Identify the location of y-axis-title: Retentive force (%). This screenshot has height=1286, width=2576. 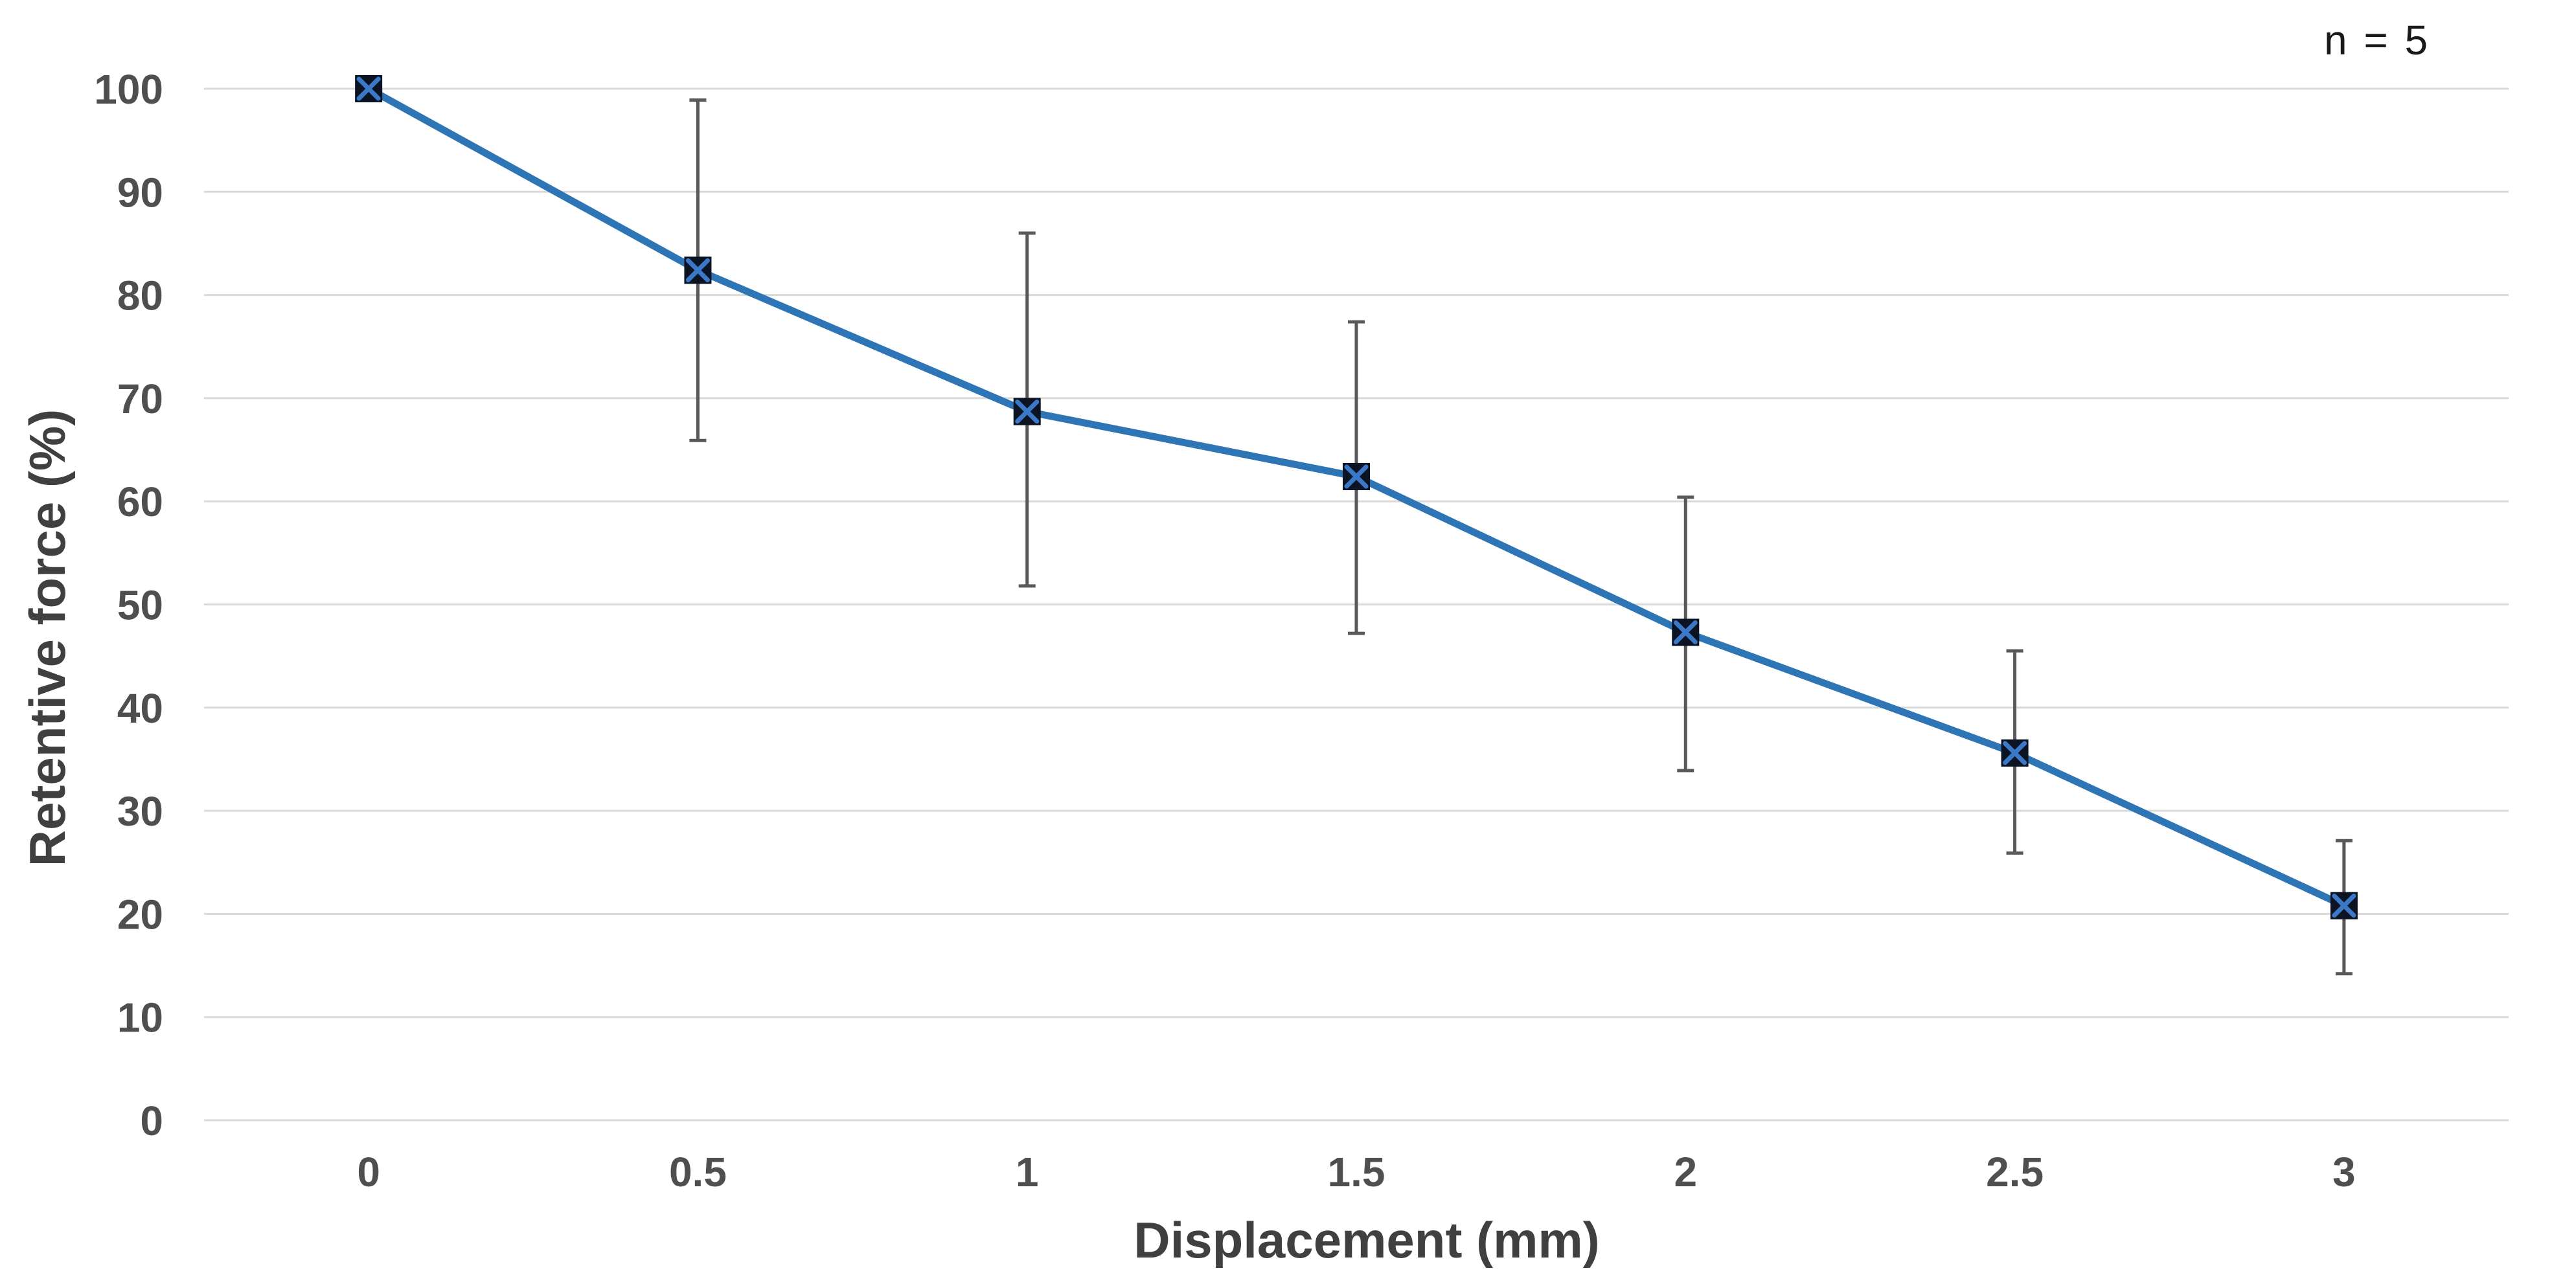
(48, 638).